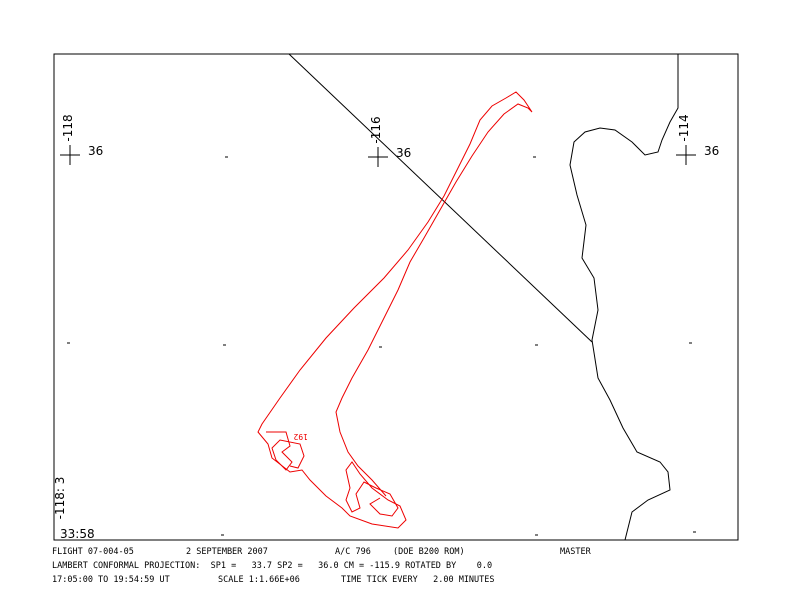  Describe the element at coordinates (300, 436) in the screenshot. I see `track-label: 192` at that location.